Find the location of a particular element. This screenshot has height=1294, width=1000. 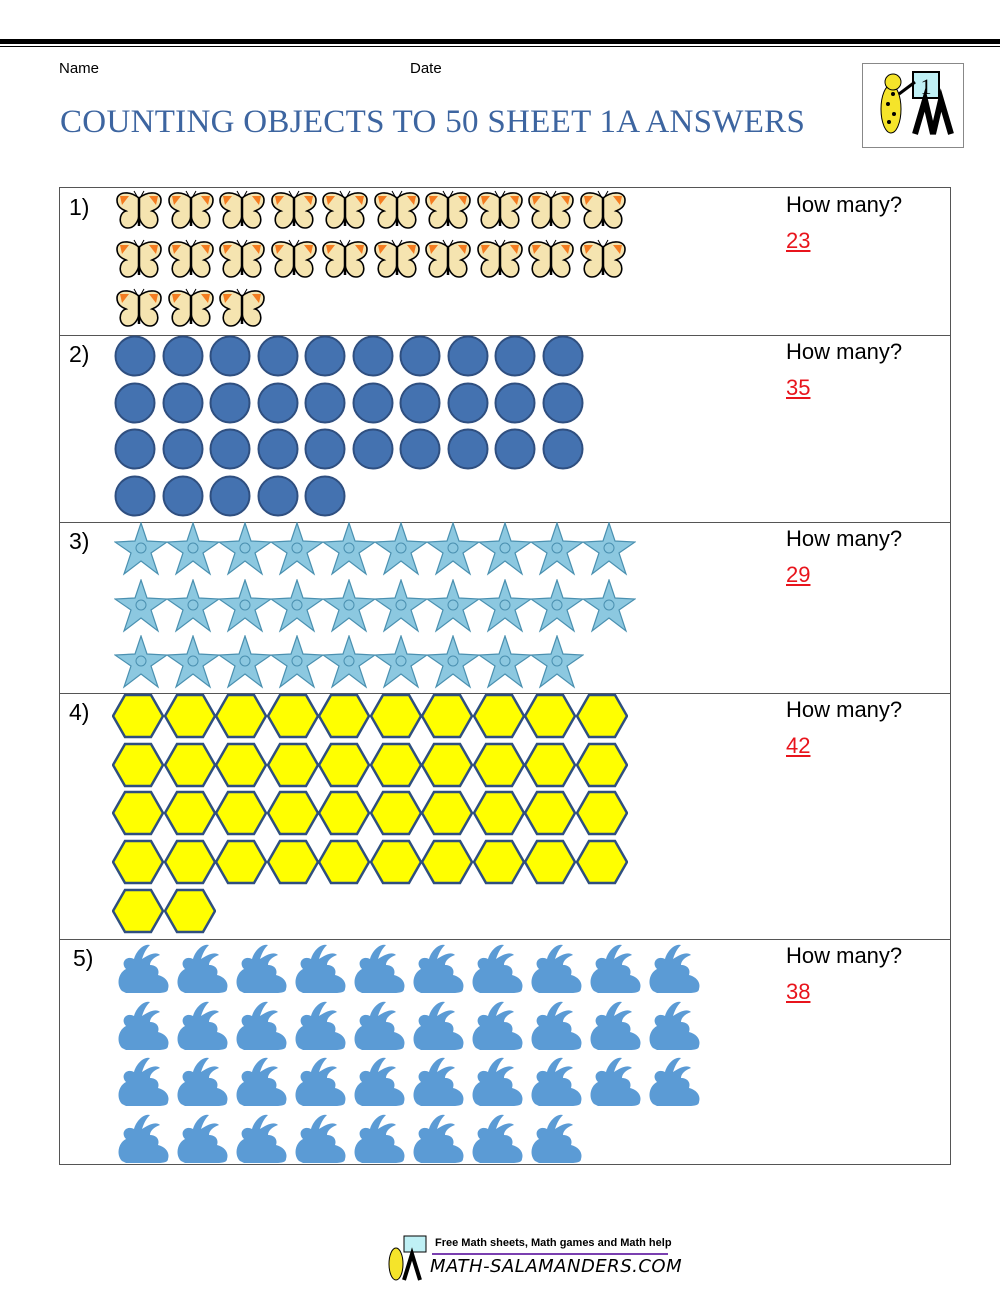

answer-value: 42 is located at coordinates (798, 745).